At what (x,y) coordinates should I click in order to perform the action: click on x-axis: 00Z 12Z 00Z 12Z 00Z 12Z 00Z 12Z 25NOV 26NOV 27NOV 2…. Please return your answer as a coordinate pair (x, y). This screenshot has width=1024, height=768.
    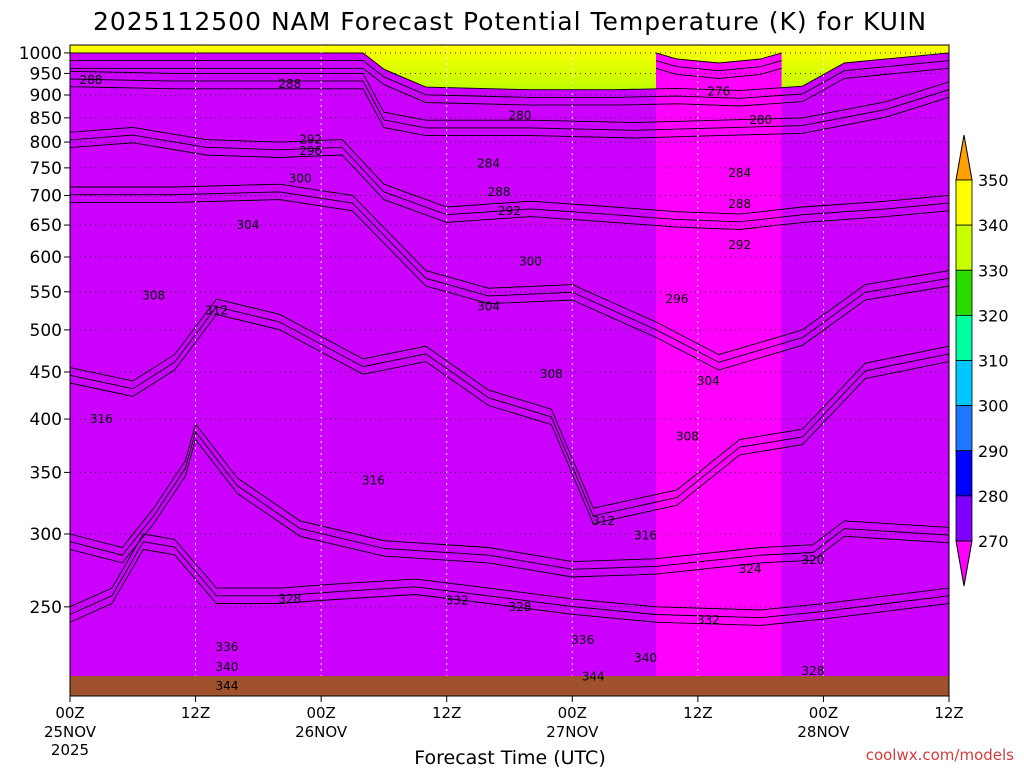
    Looking at the image, I should click on (504, 718).